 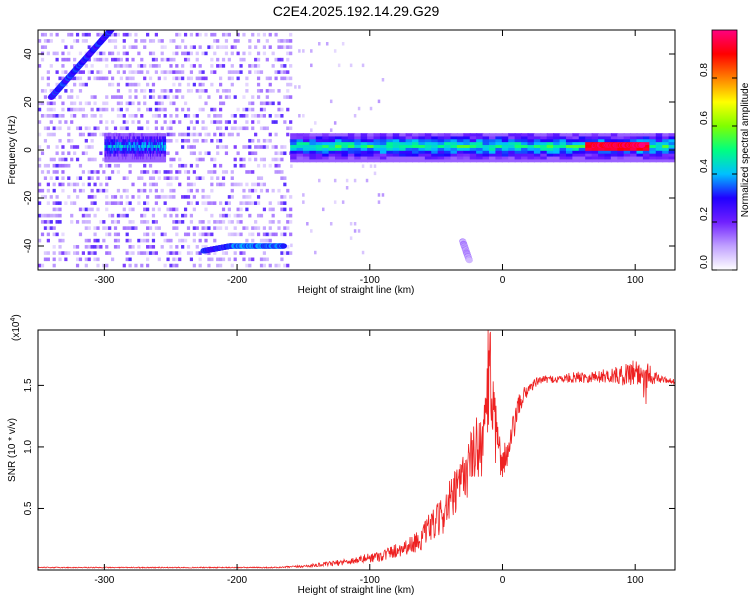 I want to click on snr-y-multiplier-close: ), so click(x=16, y=315).